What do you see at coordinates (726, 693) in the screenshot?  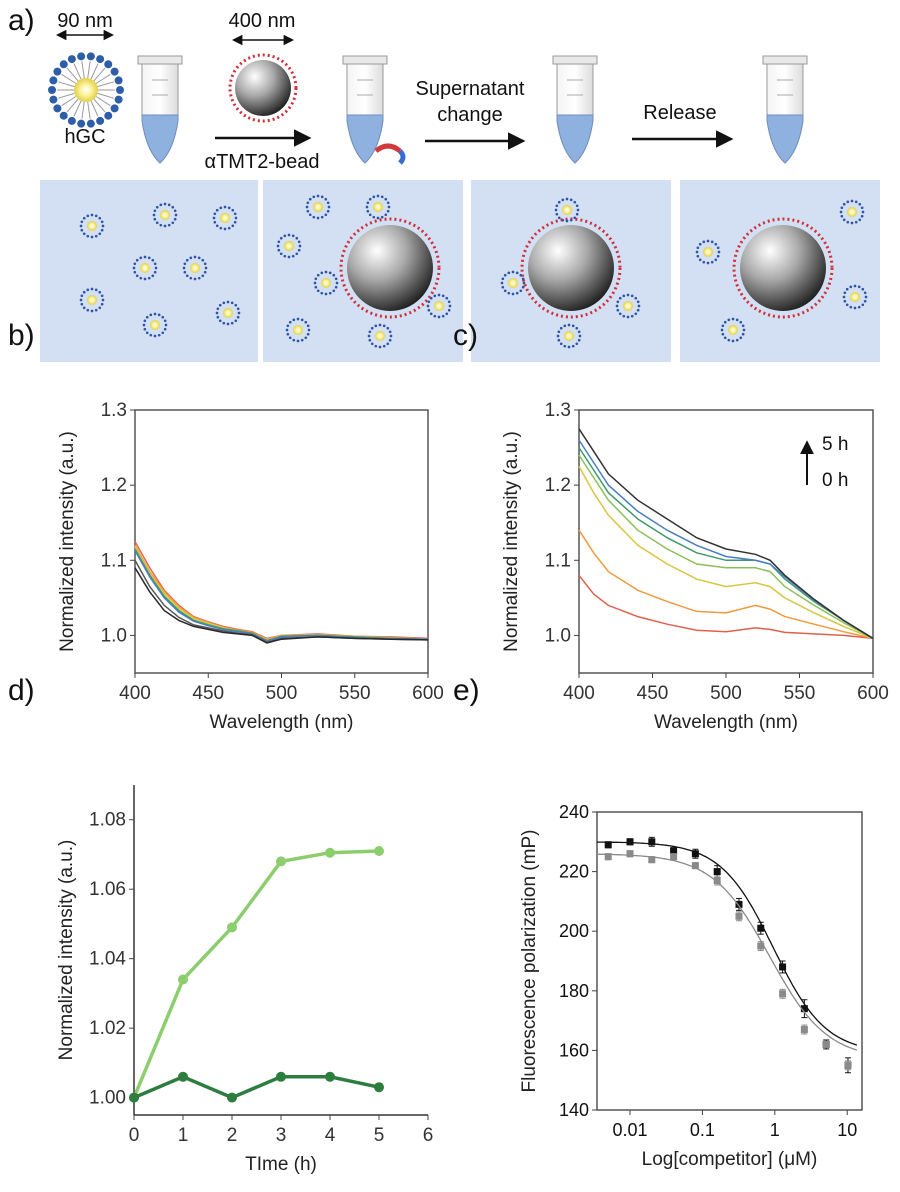 I see `x-tick-label: 500` at bounding box center [726, 693].